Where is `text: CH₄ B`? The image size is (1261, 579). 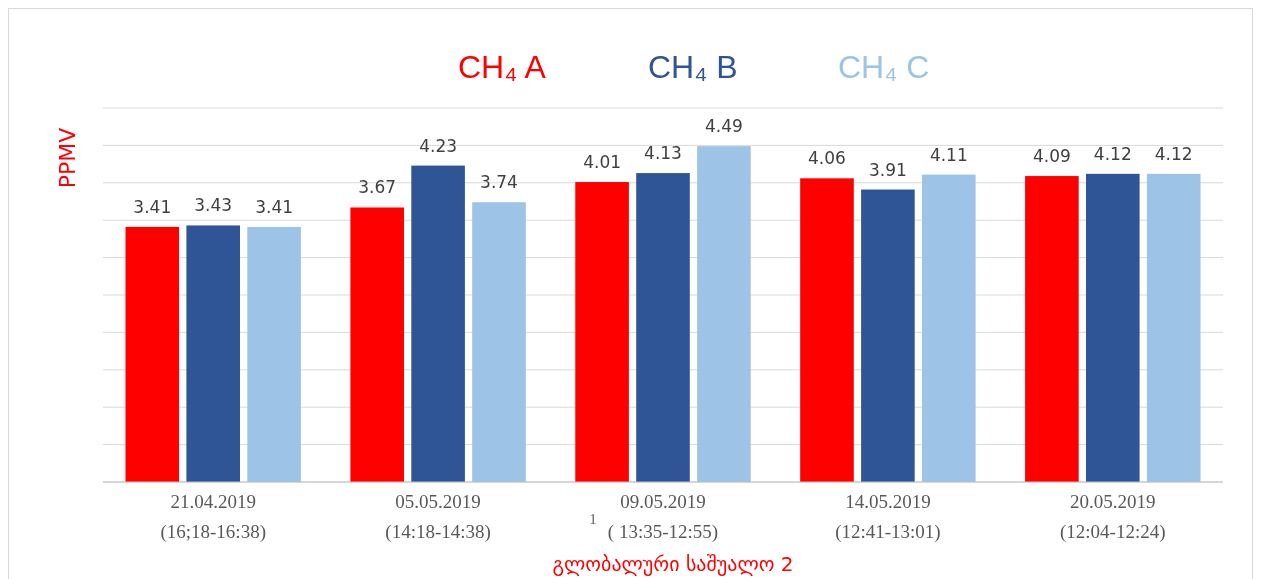
text: CH₄ B is located at coordinates (693, 67).